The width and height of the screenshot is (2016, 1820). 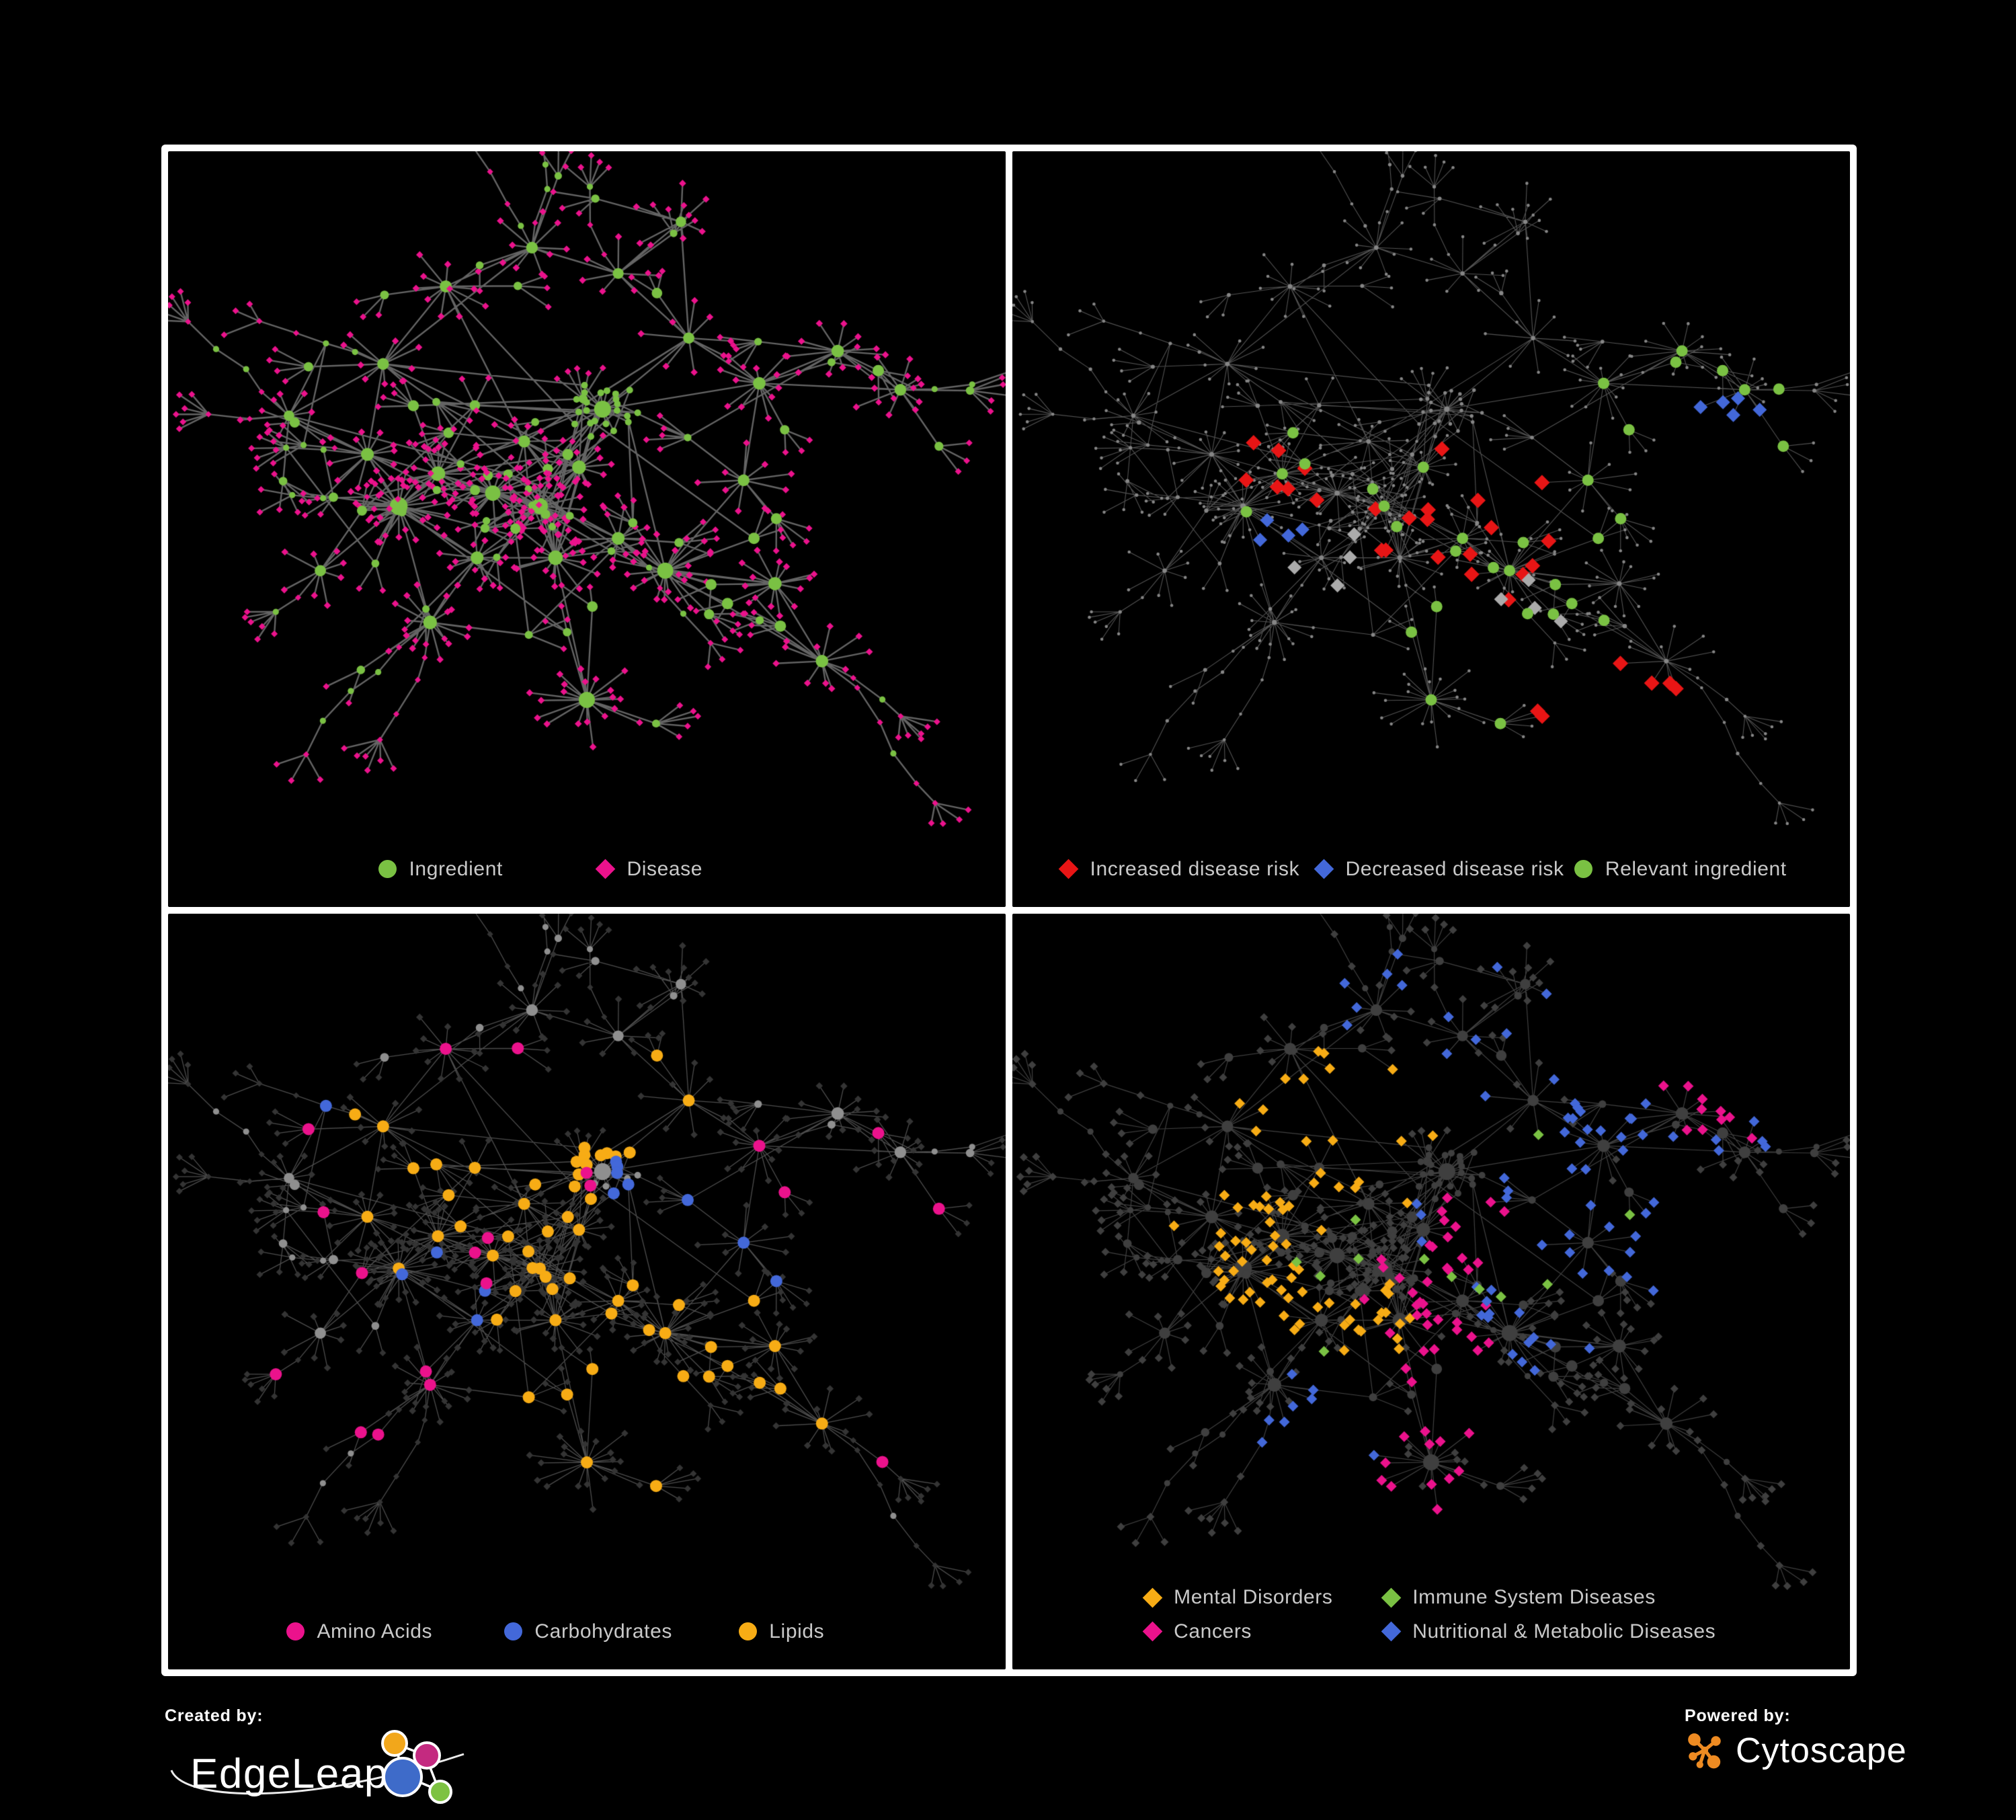 What do you see at coordinates (402, 1777) in the screenshot?
I see `edgeleap-node-blue` at bounding box center [402, 1777].